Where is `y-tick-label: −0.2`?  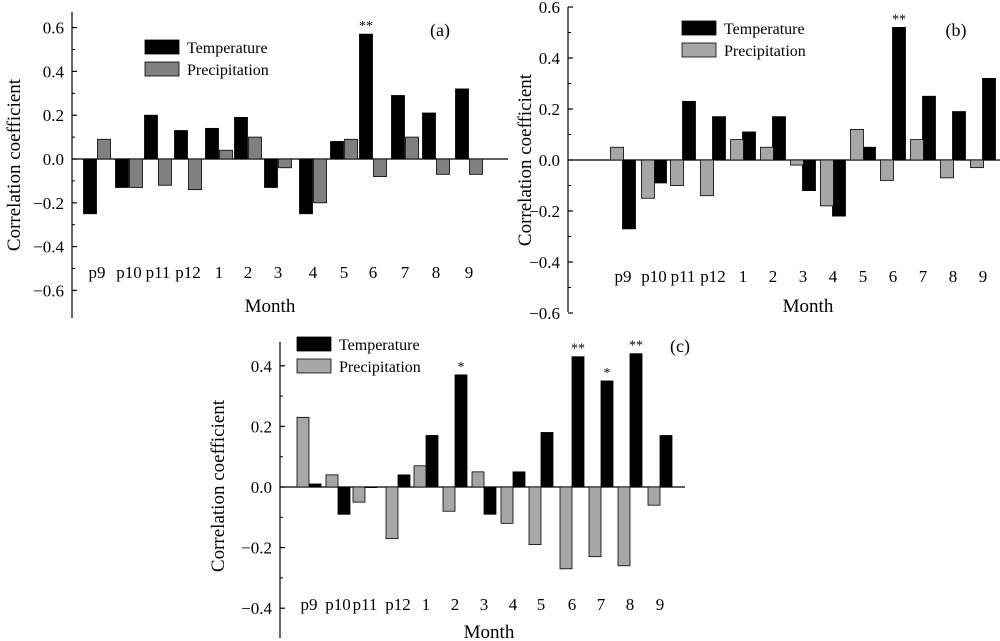
y-tick-label: −0.2 is located at coordinates (544, 211).